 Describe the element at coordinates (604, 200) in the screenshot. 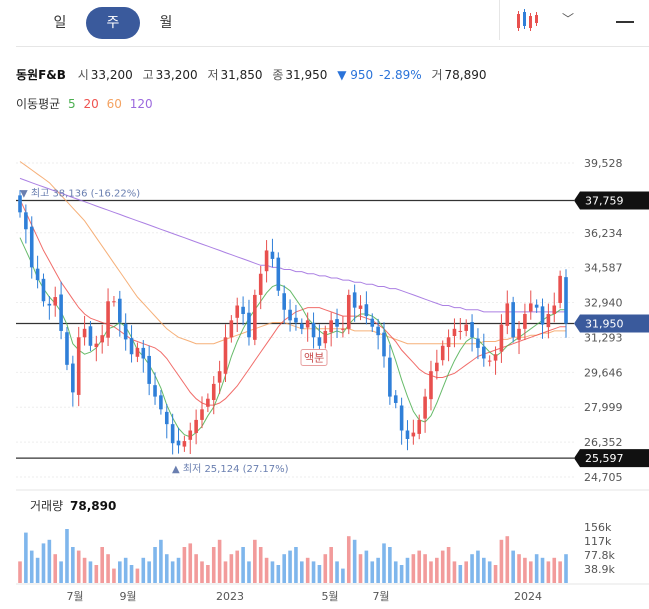

I see `level-label: 37,759` at that location.